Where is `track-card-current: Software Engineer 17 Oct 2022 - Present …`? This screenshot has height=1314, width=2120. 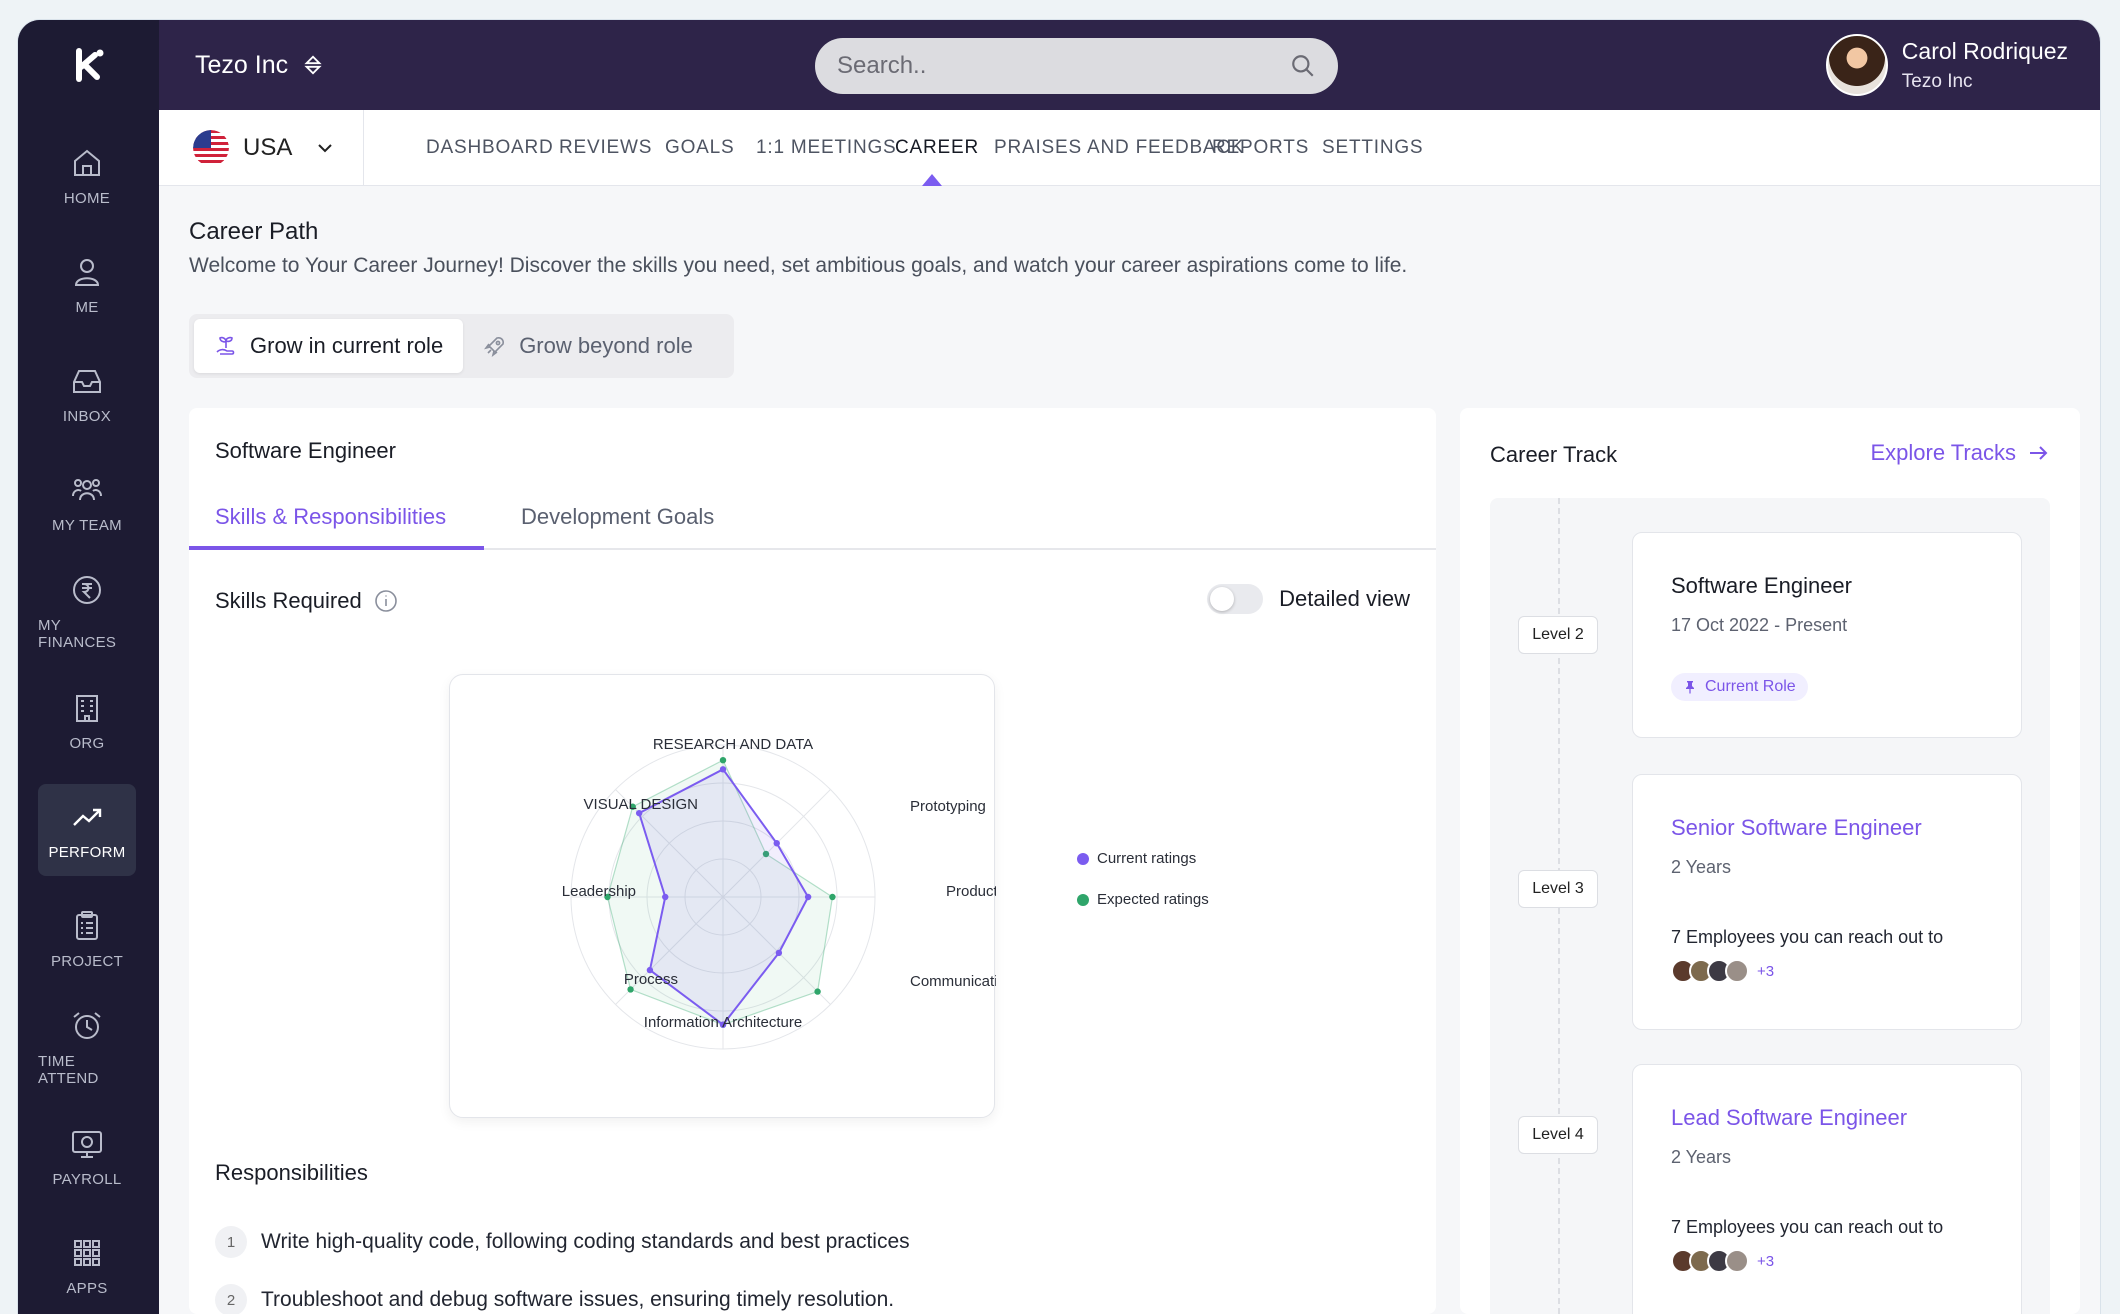 track-card-current: Software Engineer 17 Oct 2022 - Present … is located at coordinates (1827, 635).